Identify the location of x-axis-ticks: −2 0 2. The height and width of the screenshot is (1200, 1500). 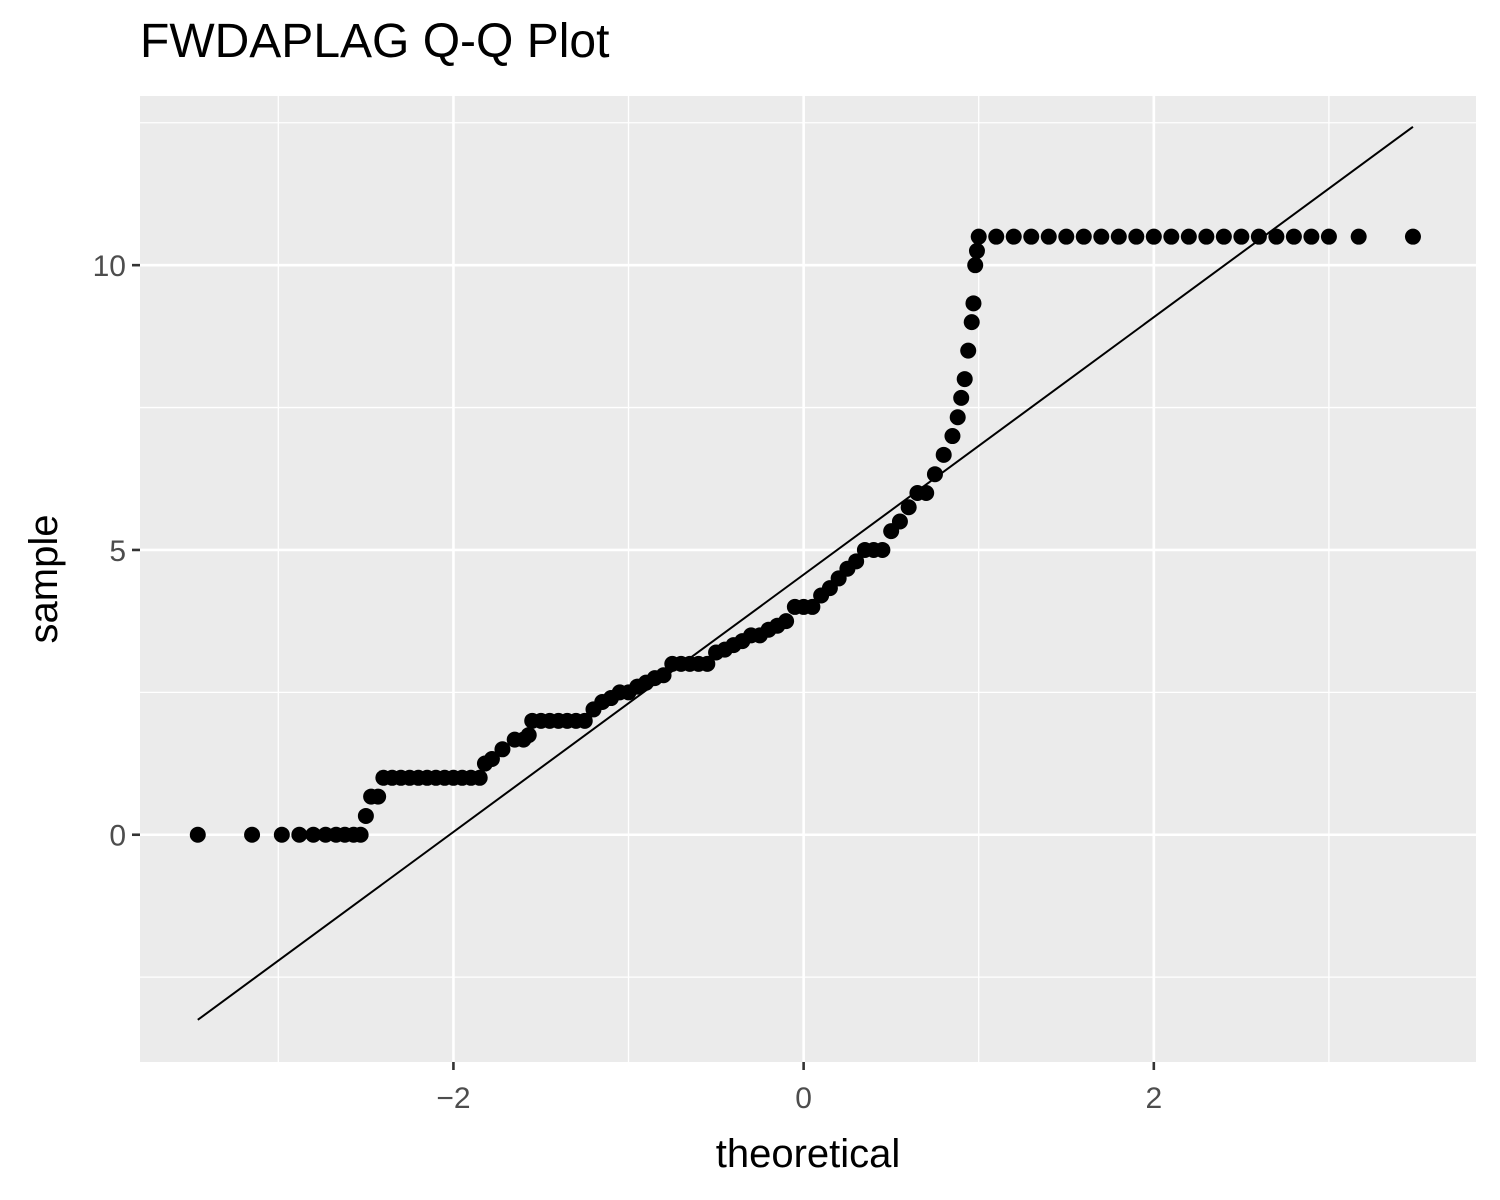
(799, 1088).